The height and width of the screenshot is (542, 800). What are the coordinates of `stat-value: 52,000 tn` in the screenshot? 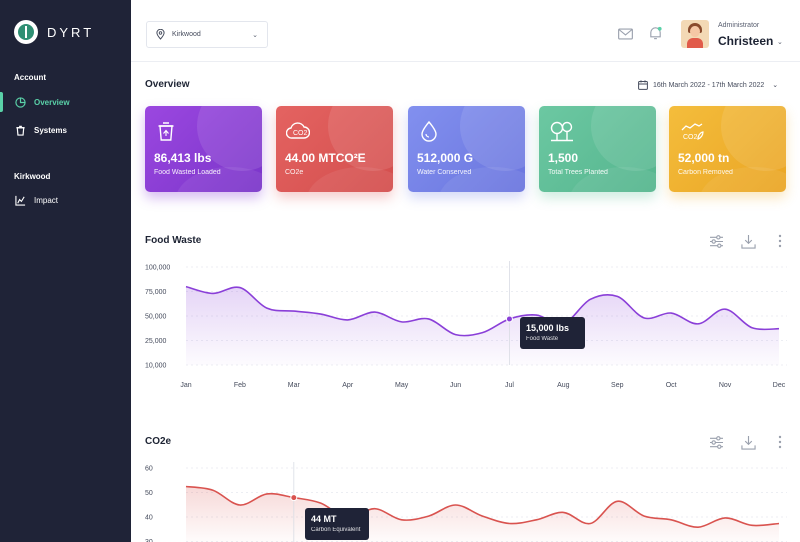 It's located at (704, 158).